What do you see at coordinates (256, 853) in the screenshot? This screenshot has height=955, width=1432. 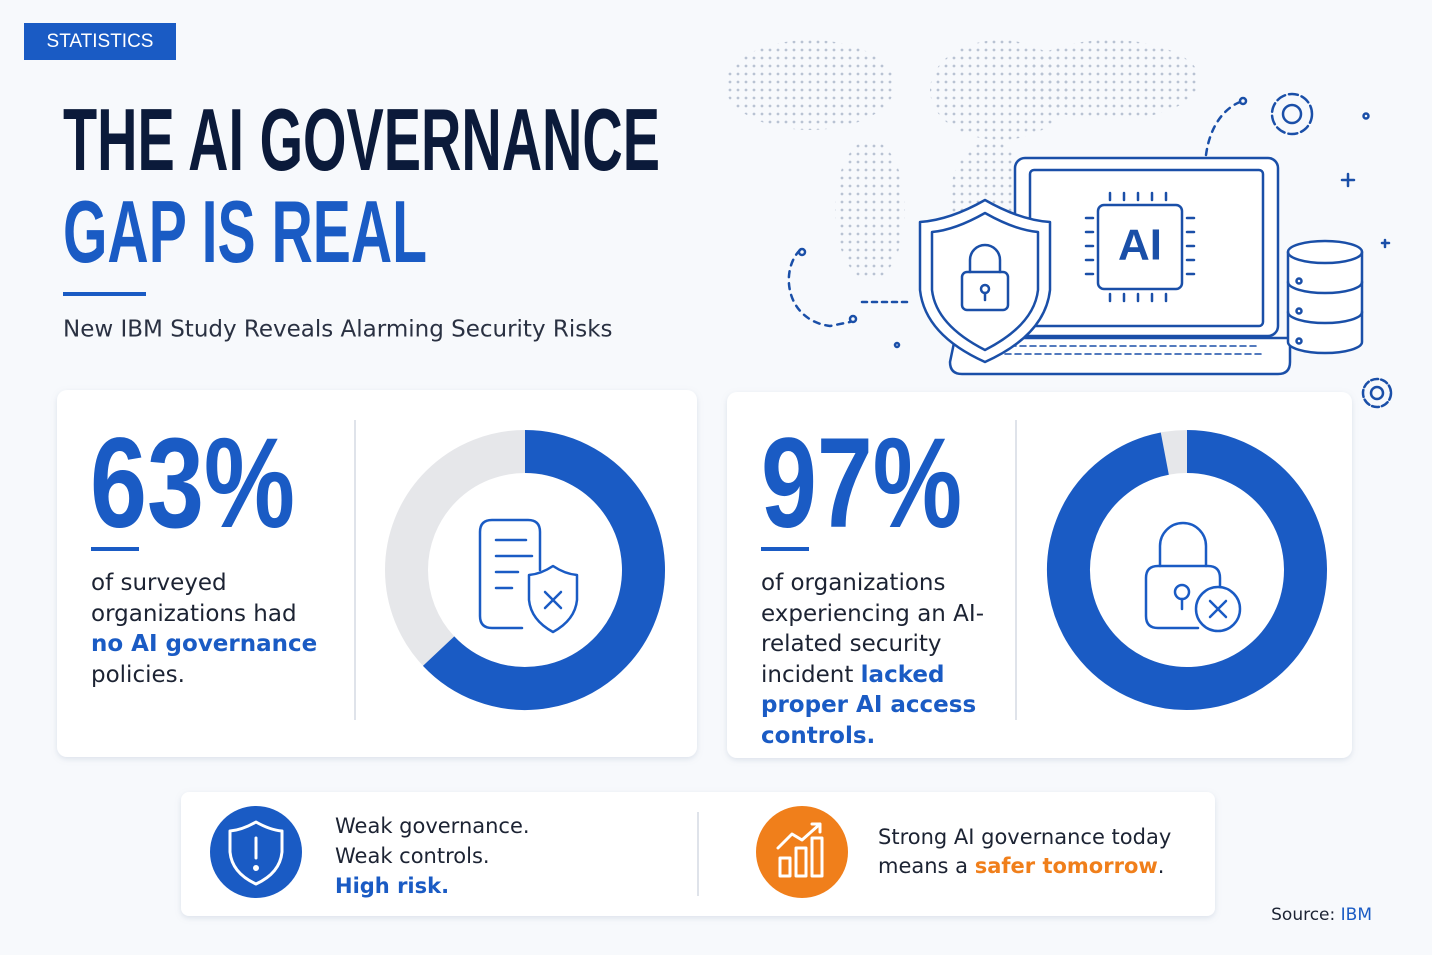 I see `risk-icon` at bounding box center [256, 853].